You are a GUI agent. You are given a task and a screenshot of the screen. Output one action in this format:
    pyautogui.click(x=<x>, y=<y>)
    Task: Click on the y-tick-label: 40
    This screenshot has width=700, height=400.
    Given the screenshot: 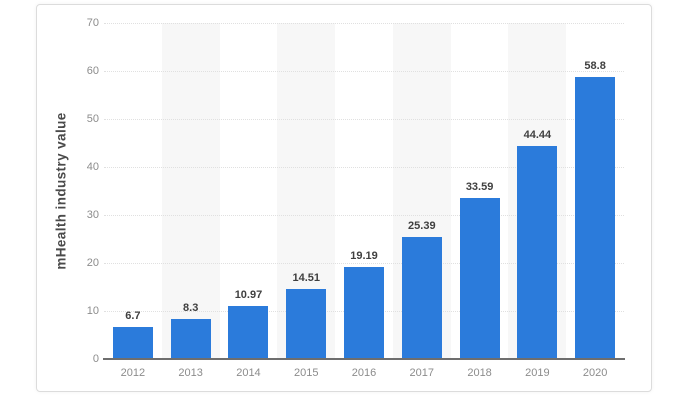 What is the action you would take?
    pyautogui.click(x=92, y=167)
    